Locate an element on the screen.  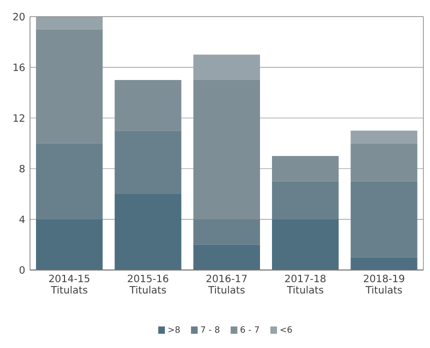
y-tick-label: 20 is located at coordinates (19, 16).